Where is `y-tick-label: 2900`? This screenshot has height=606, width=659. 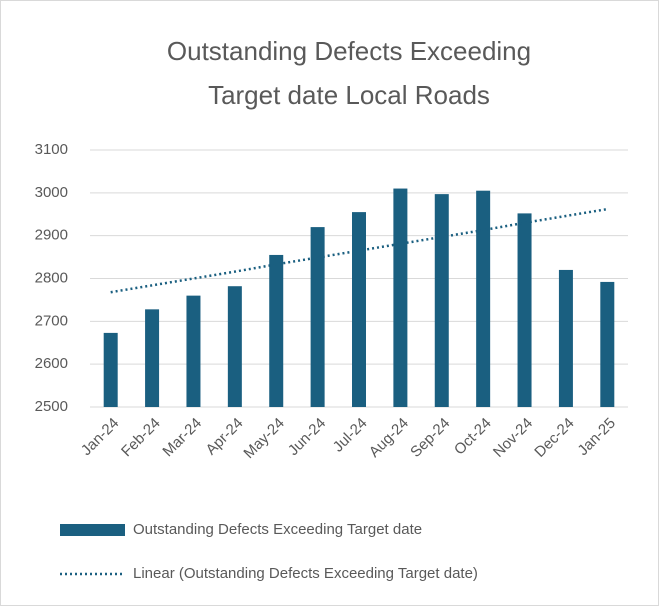
y-tick-label: 2900 is located at coordinates (51, 235).